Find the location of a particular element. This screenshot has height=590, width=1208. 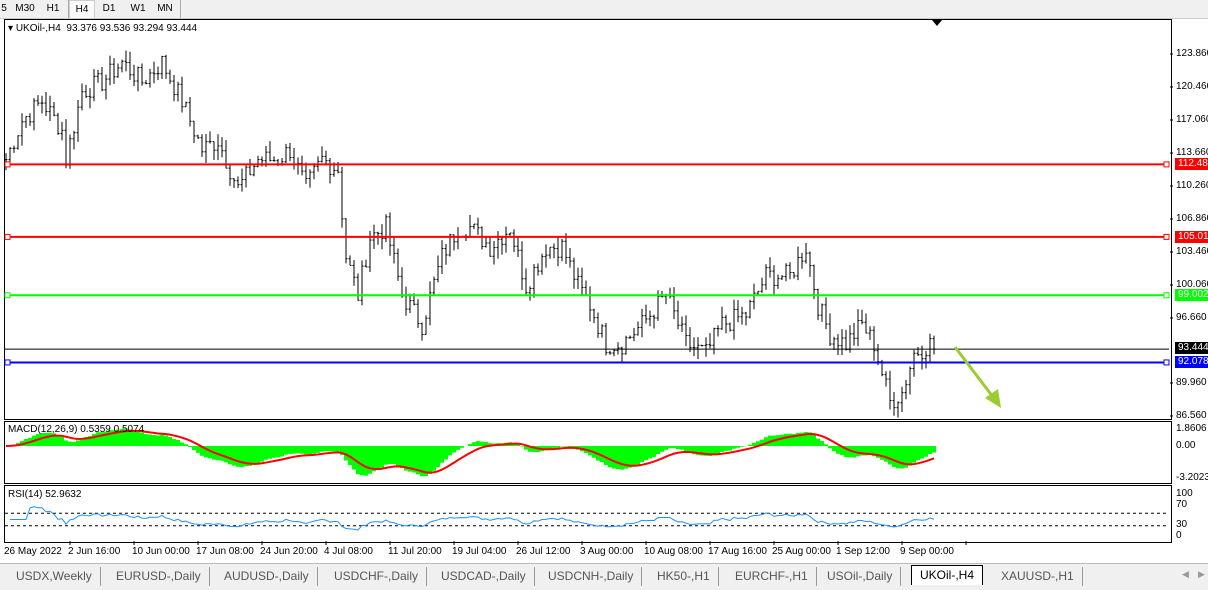

chart-tab: EURUSD-,Daily is located at coordinates (159, 576).